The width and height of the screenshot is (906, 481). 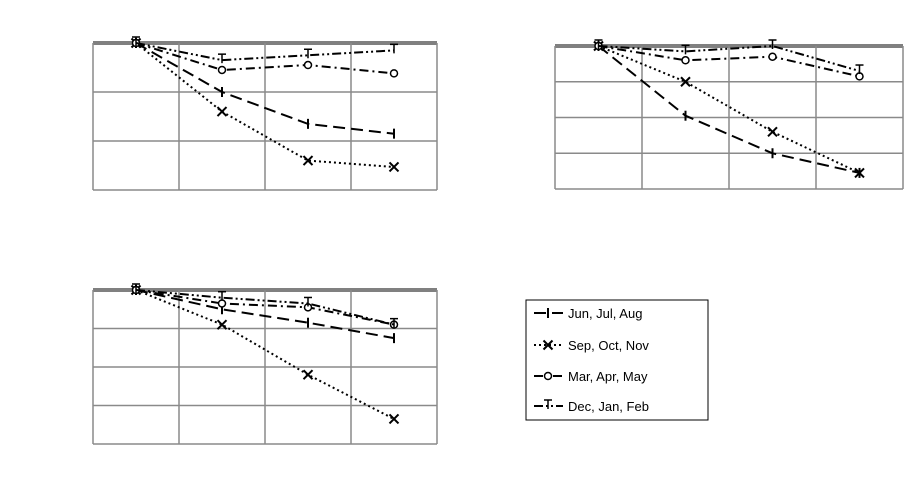 I want to click on legend-box, so click(x=617, y=360).